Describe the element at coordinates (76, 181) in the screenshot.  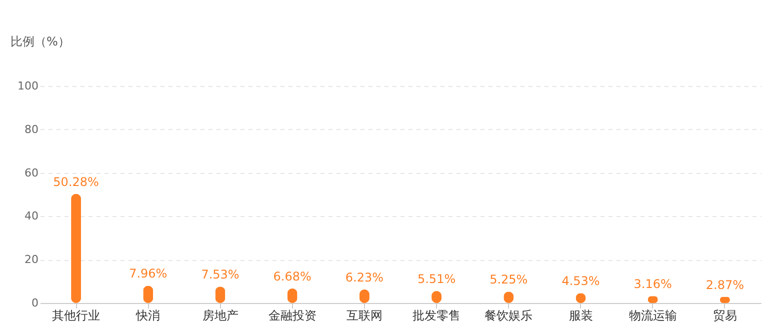
I see `data-label: 50.28%` at that location.